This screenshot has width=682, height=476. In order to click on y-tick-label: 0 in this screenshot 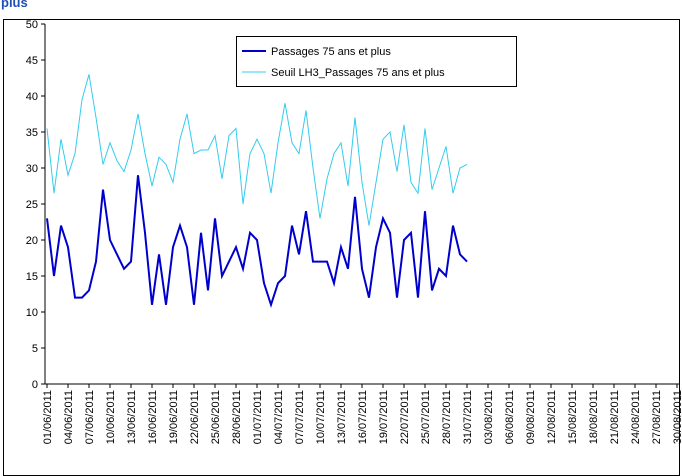, I will do `click(35, 385)`.